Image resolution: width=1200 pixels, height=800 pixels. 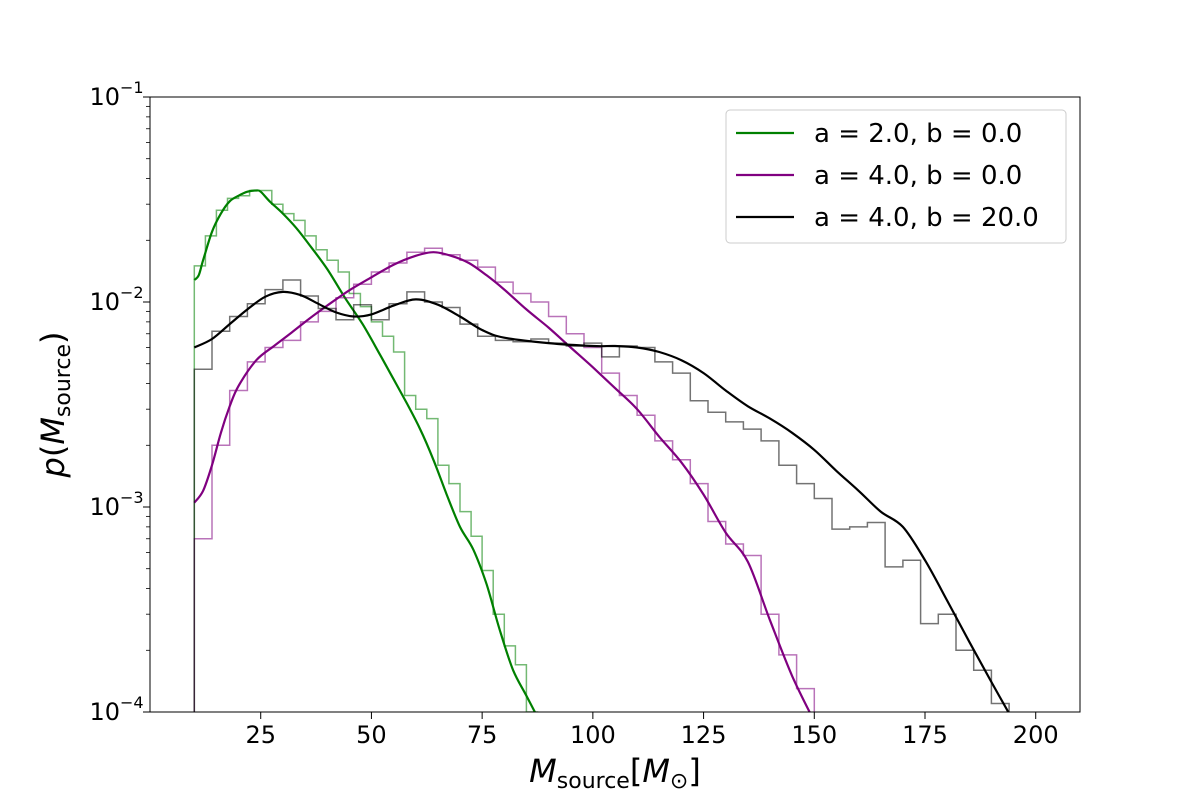 What do you see at coordinates (1036, 735) in the screenshot?
I see `x-tick-label: 200` at bounding box center [1036, 735].